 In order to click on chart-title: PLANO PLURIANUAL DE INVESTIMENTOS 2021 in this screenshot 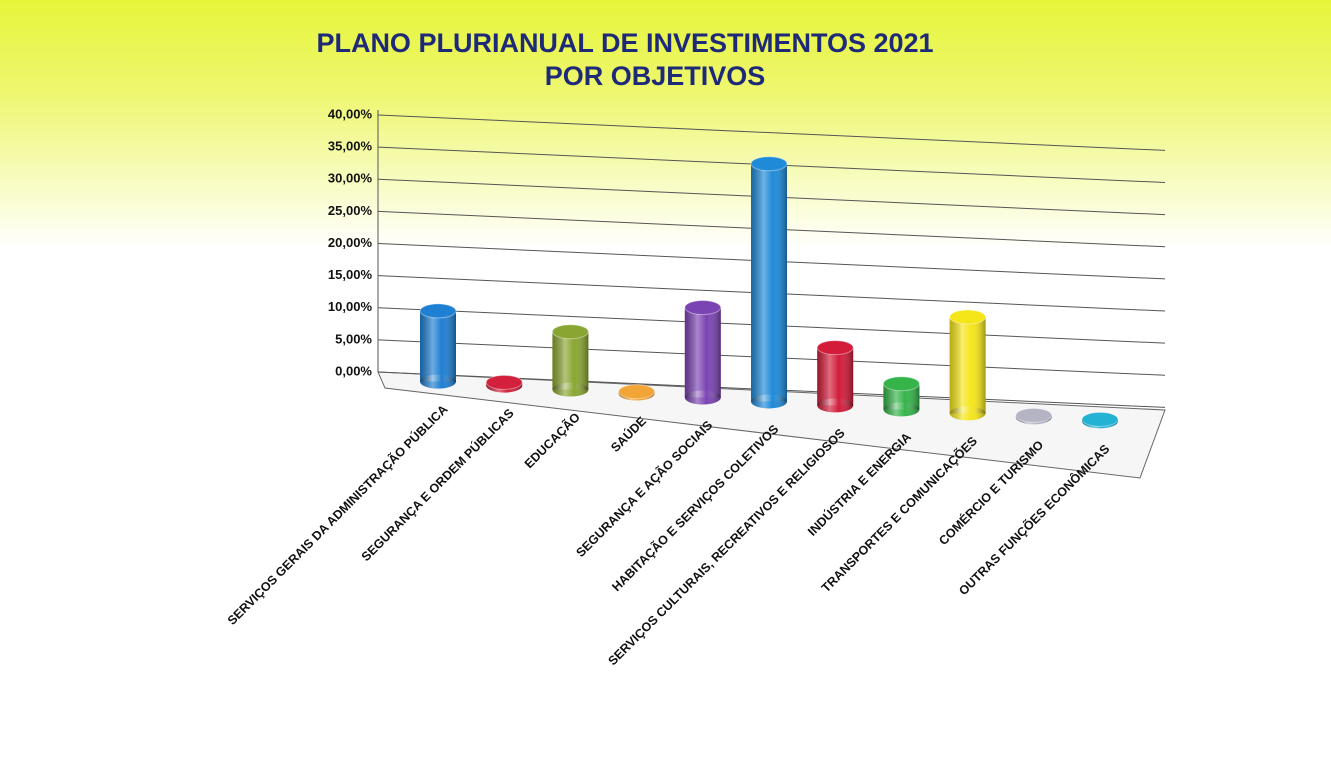, I will do `click(624, 43)`.